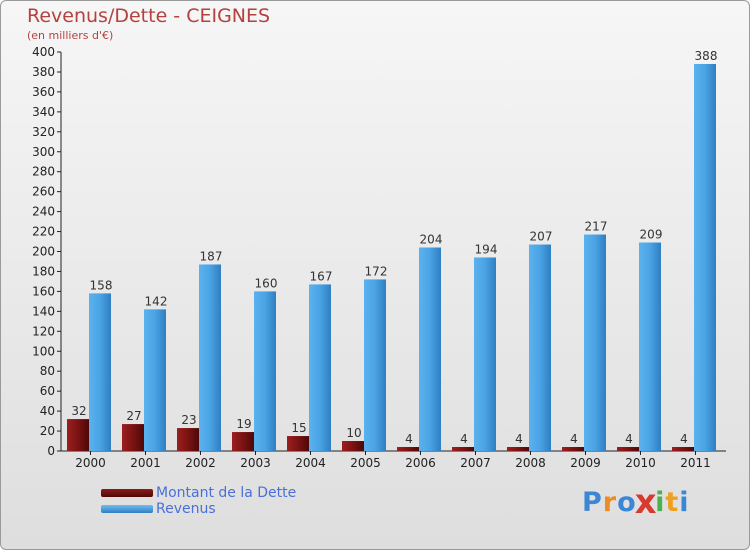 The image size is (750, 550). Describe the element at coordinates (188, 420) in the screenshot. I see `data-label-dette: 23` at that location.